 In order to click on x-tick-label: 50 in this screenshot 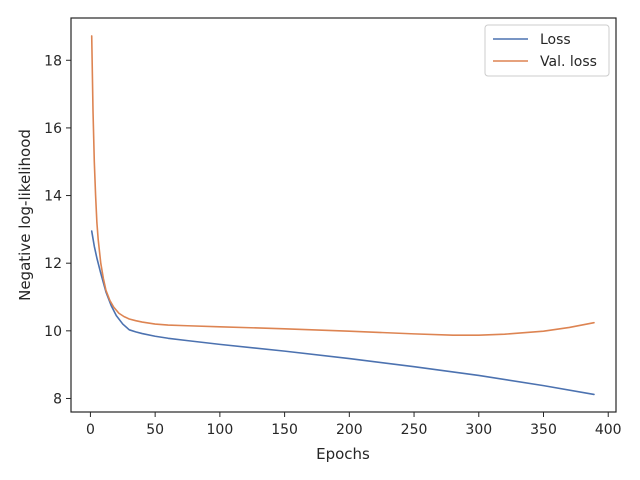, I will do `click(155, 430)`.